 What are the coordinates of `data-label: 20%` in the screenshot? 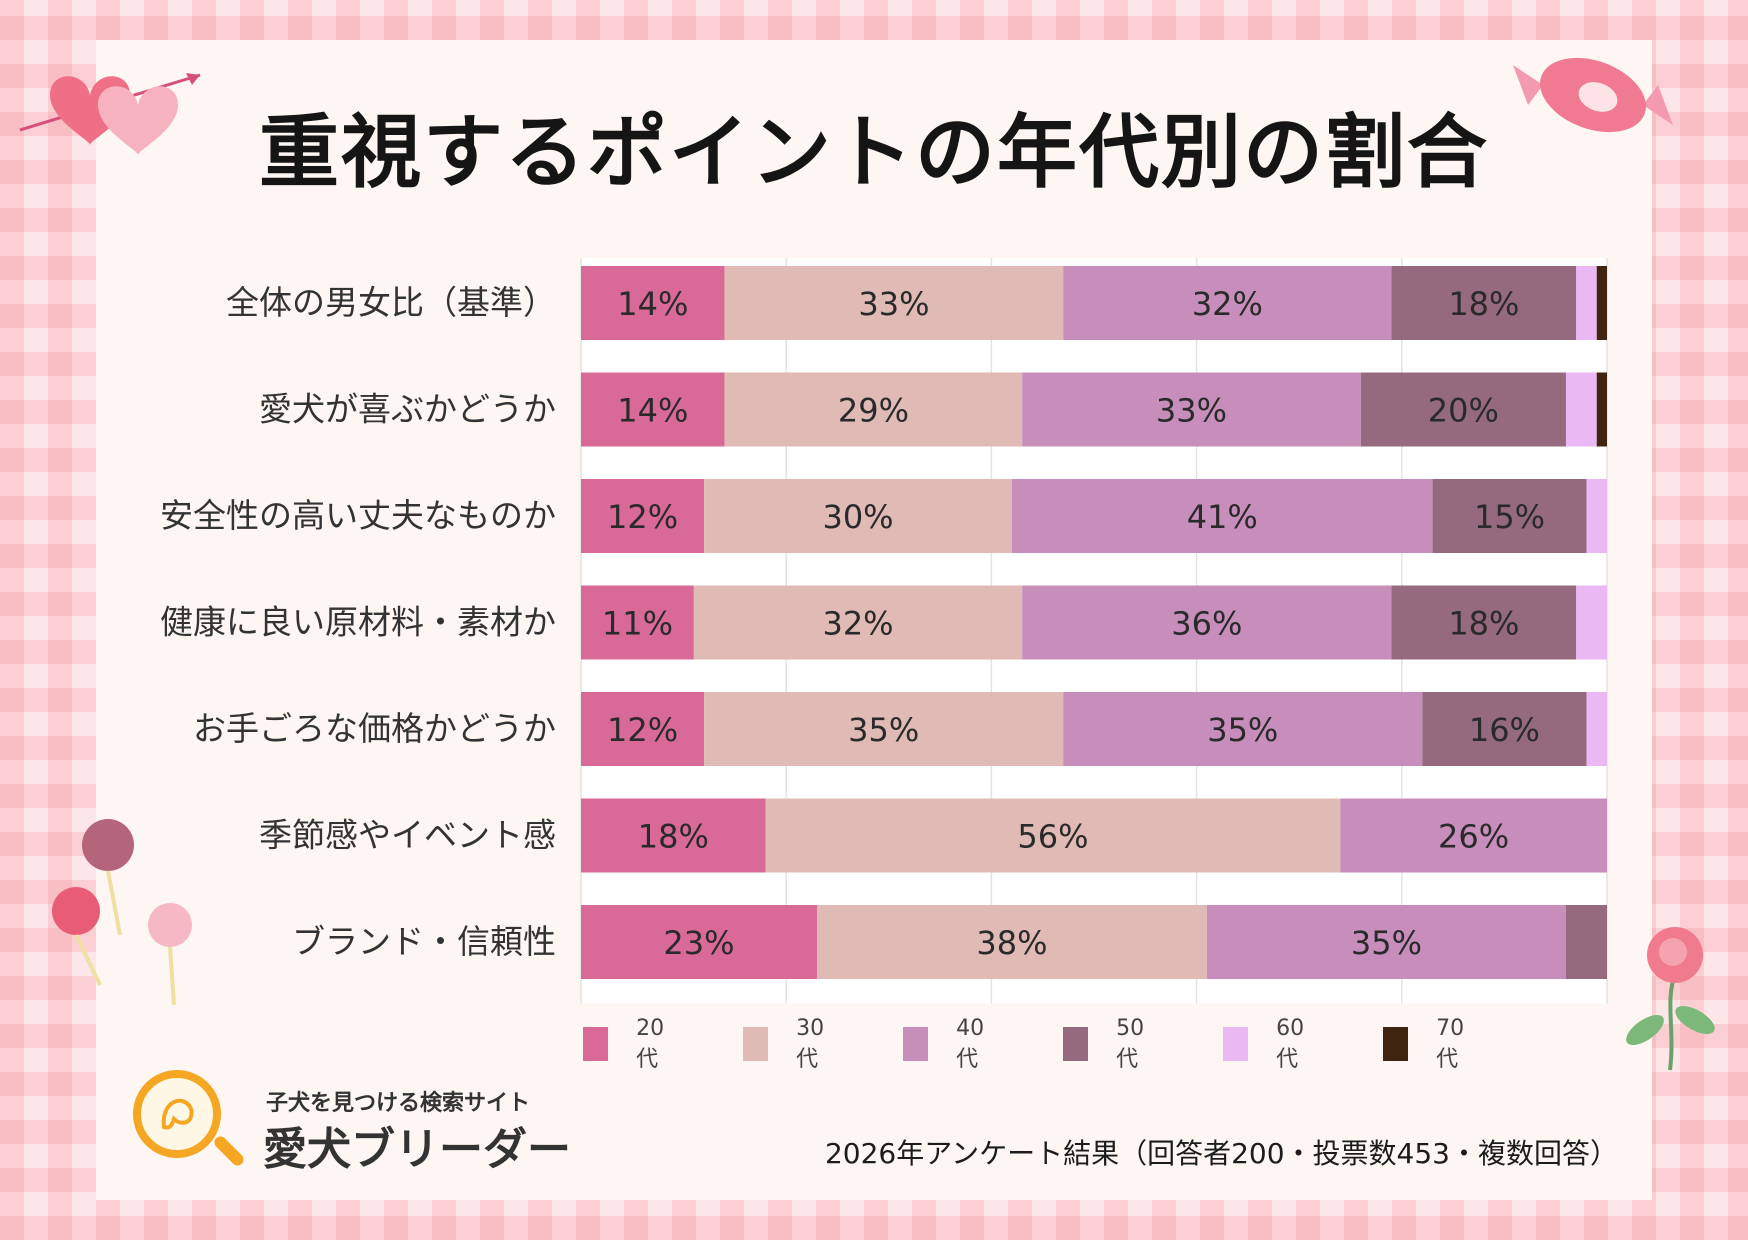 It's located at (1463, 411).